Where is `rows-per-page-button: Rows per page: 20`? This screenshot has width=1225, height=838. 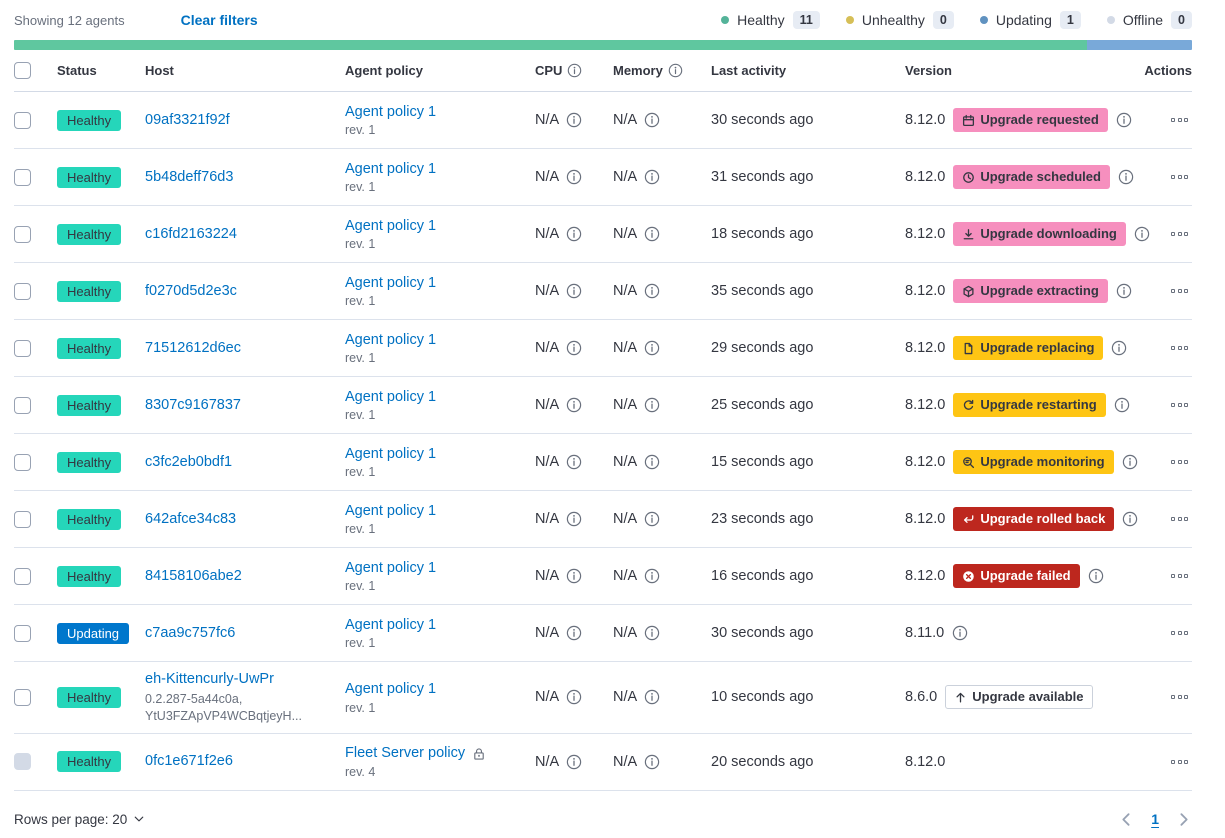
rows-per-page-button: Rows per page: 20 is located at coordinates (79, 819).